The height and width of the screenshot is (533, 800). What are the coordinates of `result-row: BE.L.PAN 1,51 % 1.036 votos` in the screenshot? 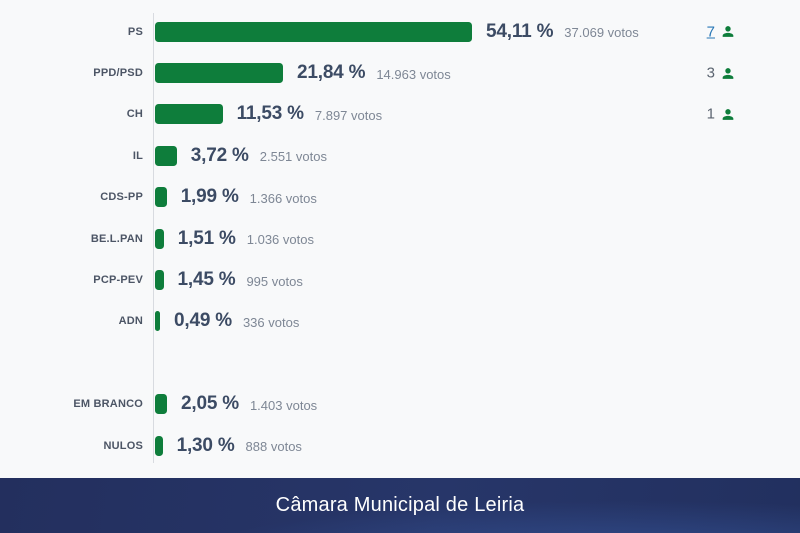 It's located at (400, 238).